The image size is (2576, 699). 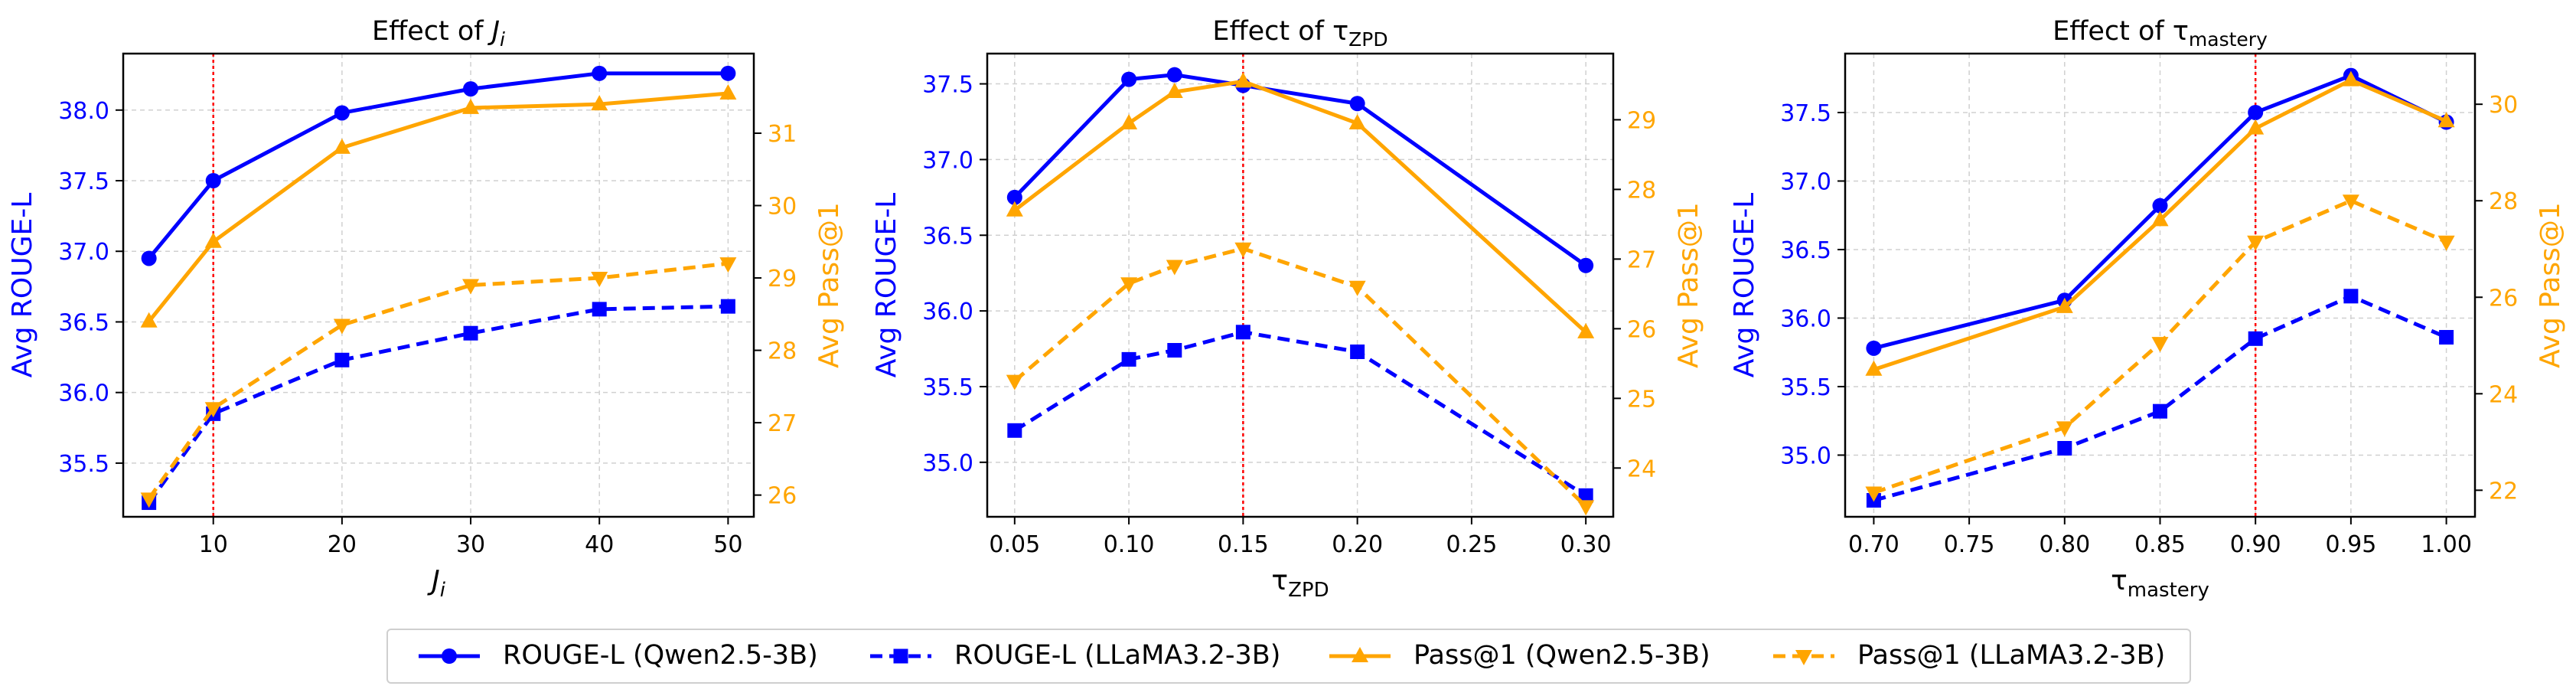 I want to click on chart-title: Effect of Ji, so click(x=438, y=33).